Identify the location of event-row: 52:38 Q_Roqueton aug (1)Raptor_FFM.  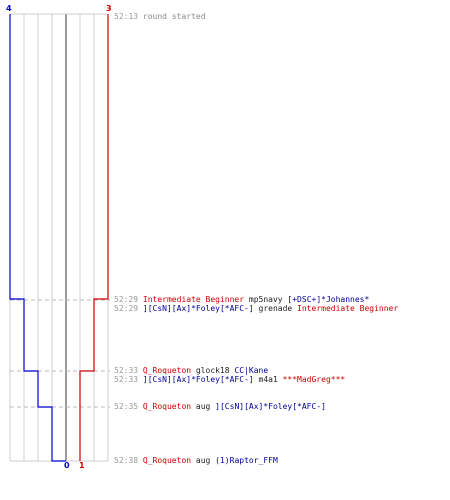
(196, 461).